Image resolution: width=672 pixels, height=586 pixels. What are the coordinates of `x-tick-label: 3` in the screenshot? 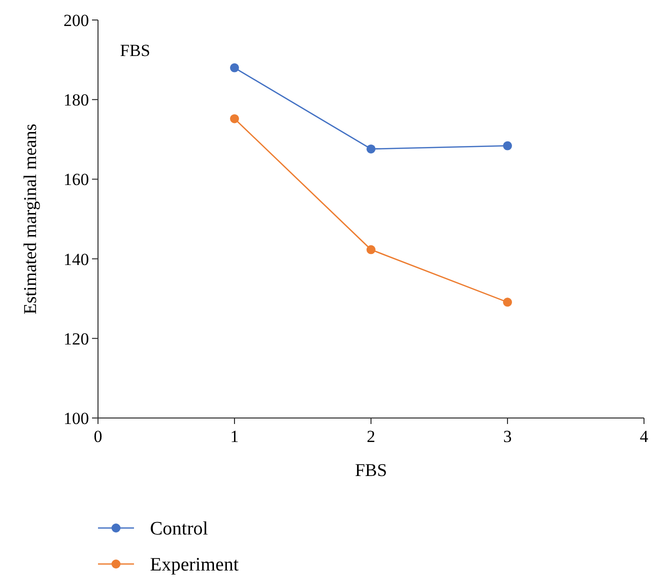 It's located at (507, 436).